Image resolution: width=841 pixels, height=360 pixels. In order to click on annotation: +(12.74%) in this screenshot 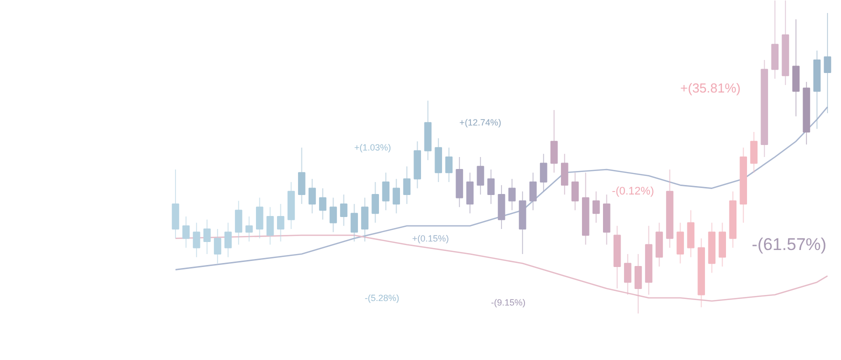, I will do `click(480, 123)`.